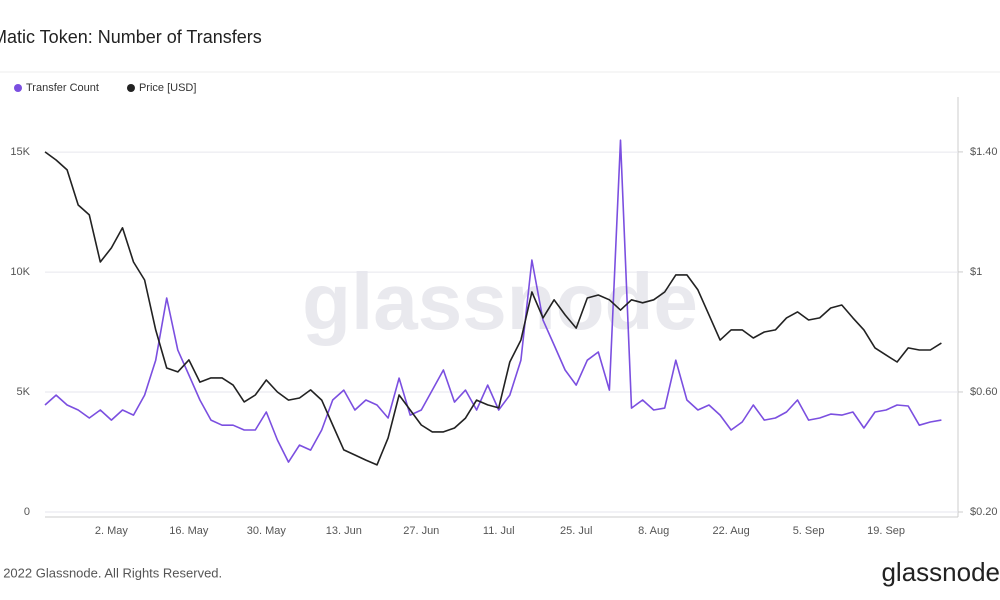  What do you see at coordinates (112, 531) in the screenshot?
I see `x-tick-label: 2. May` at bounding box center [112, 531].